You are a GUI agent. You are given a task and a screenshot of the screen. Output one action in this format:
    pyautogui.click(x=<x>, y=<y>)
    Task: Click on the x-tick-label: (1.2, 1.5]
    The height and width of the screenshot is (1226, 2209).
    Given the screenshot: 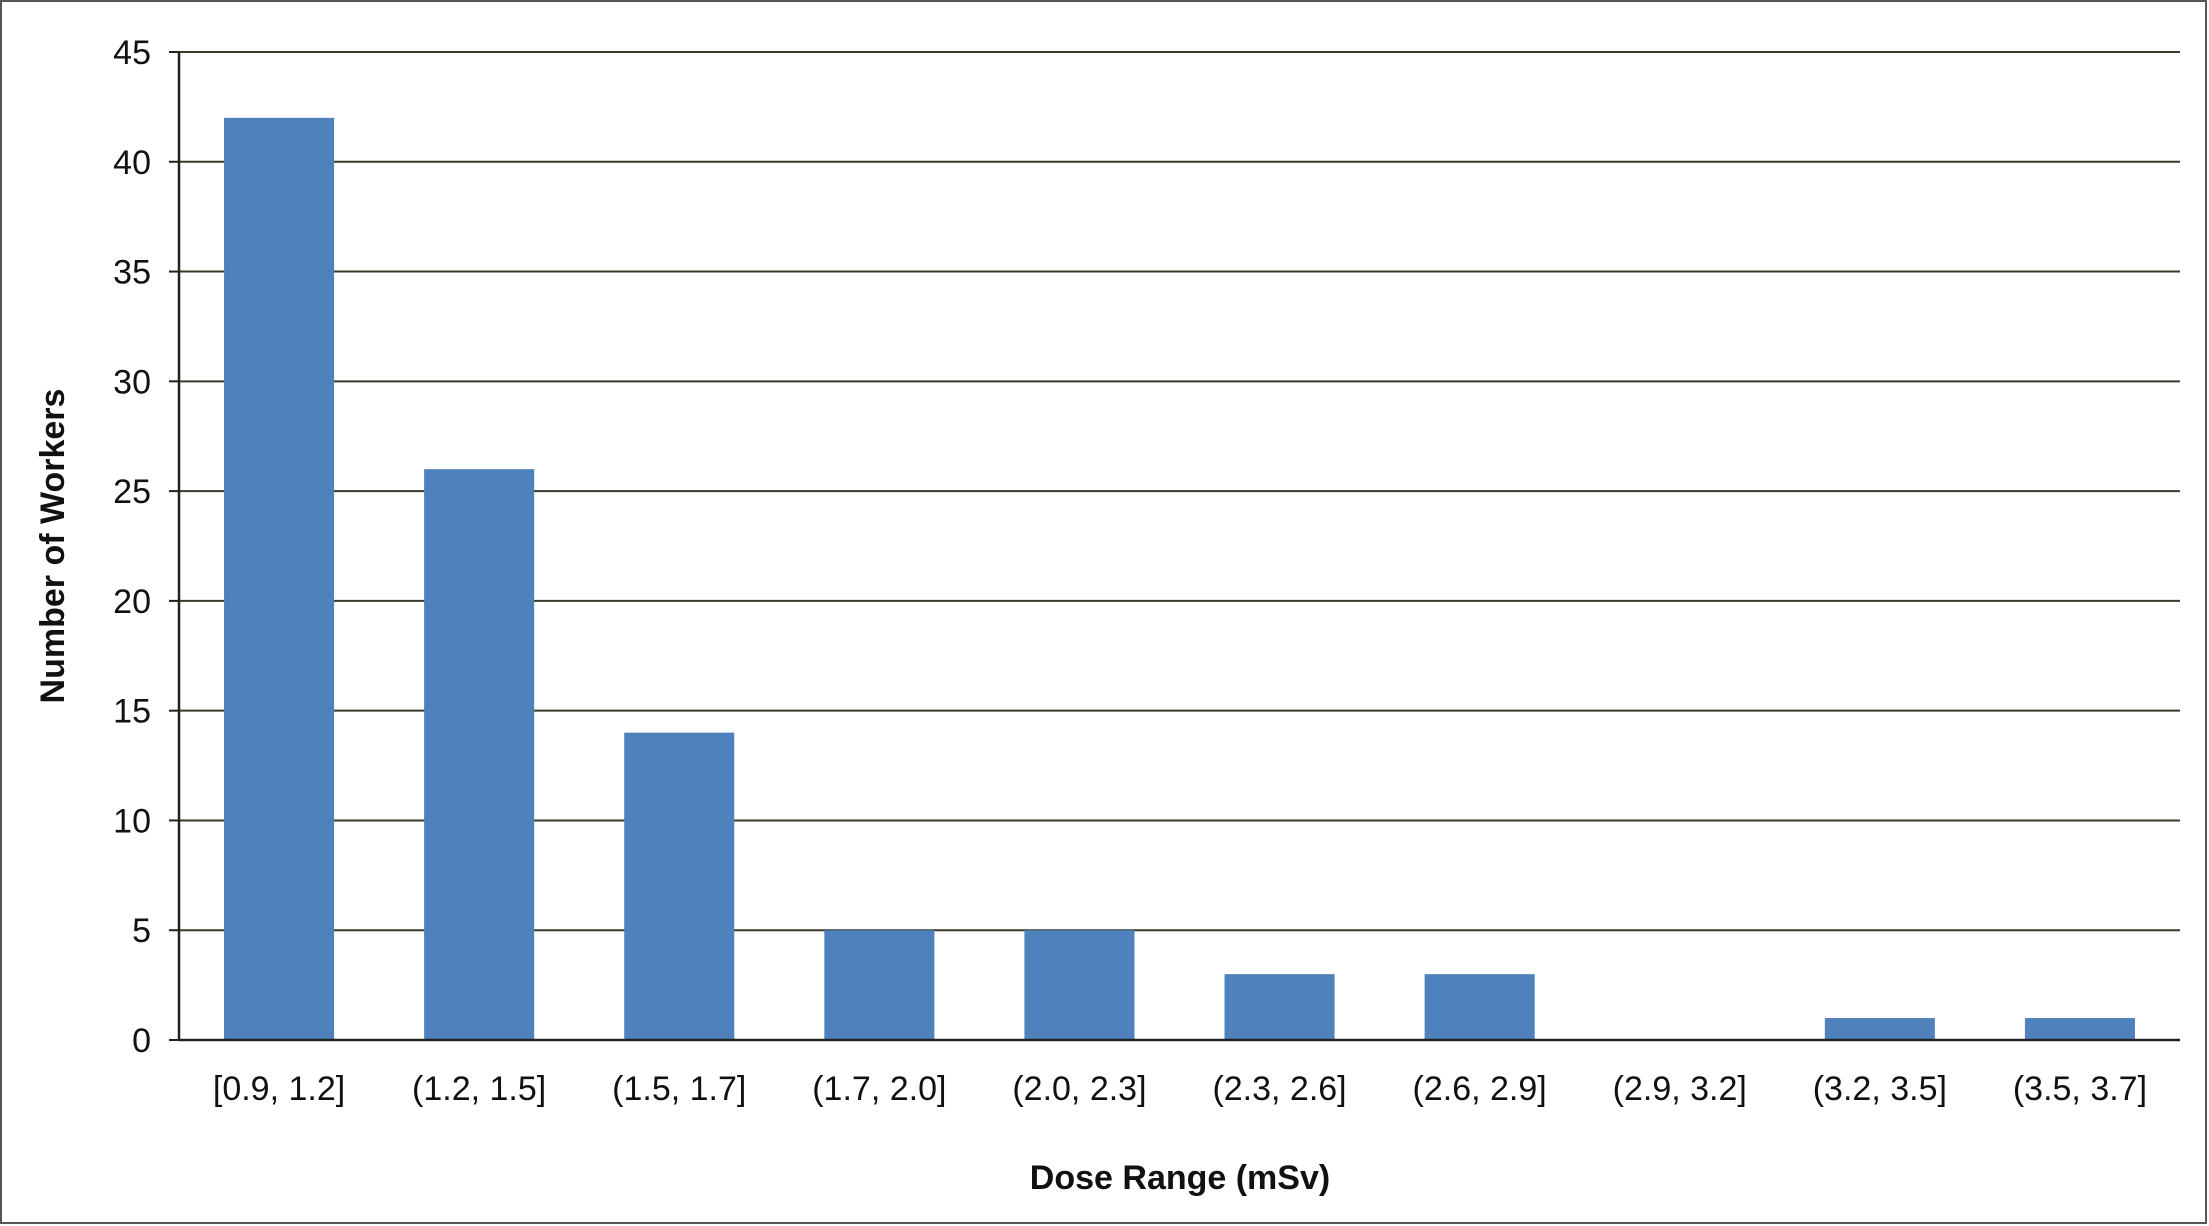 What is the action you would take?
    pyautogui.click(x=479, y=1089)
    